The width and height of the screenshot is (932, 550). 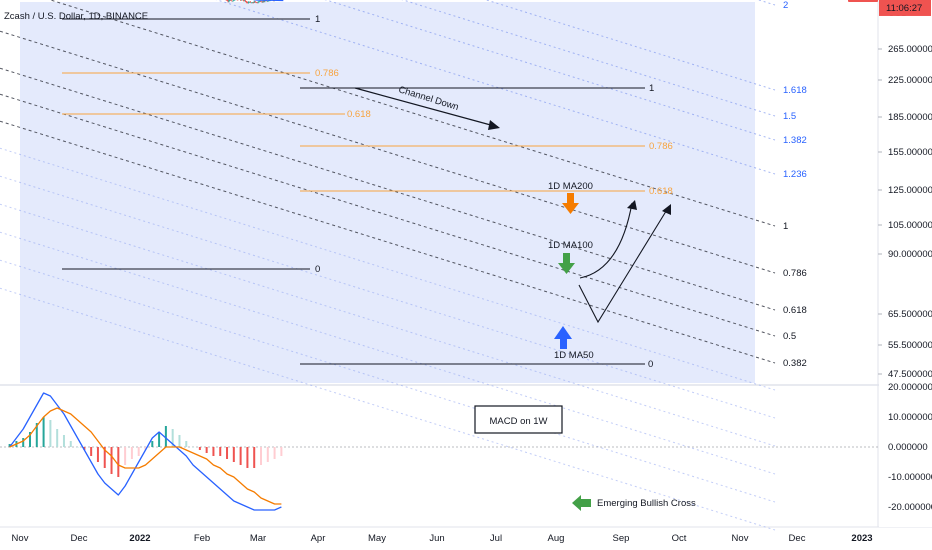 I want to click on fib-extension-label: 0.5, so click(x=789, y=336).